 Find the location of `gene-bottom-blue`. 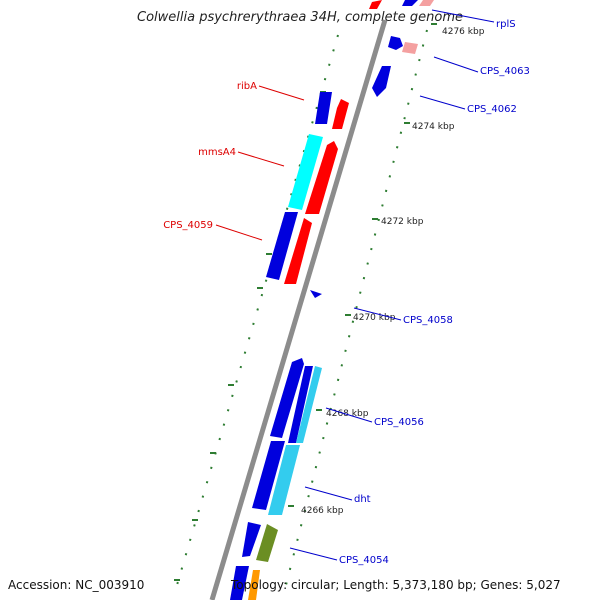

gene-bottom-blue is located at coordinates (239, 583).